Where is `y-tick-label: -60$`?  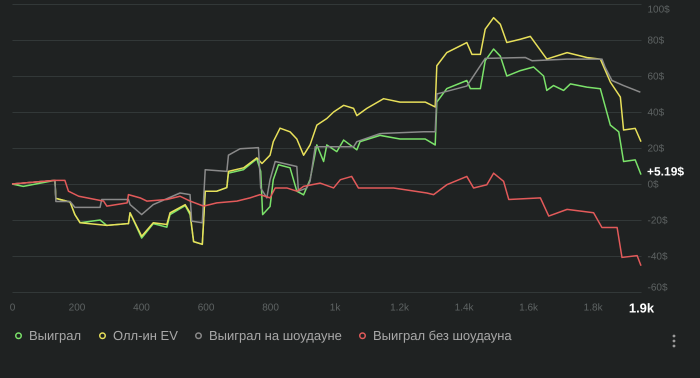
y-tick-label: -60$ is located at coordinates (658, 288).